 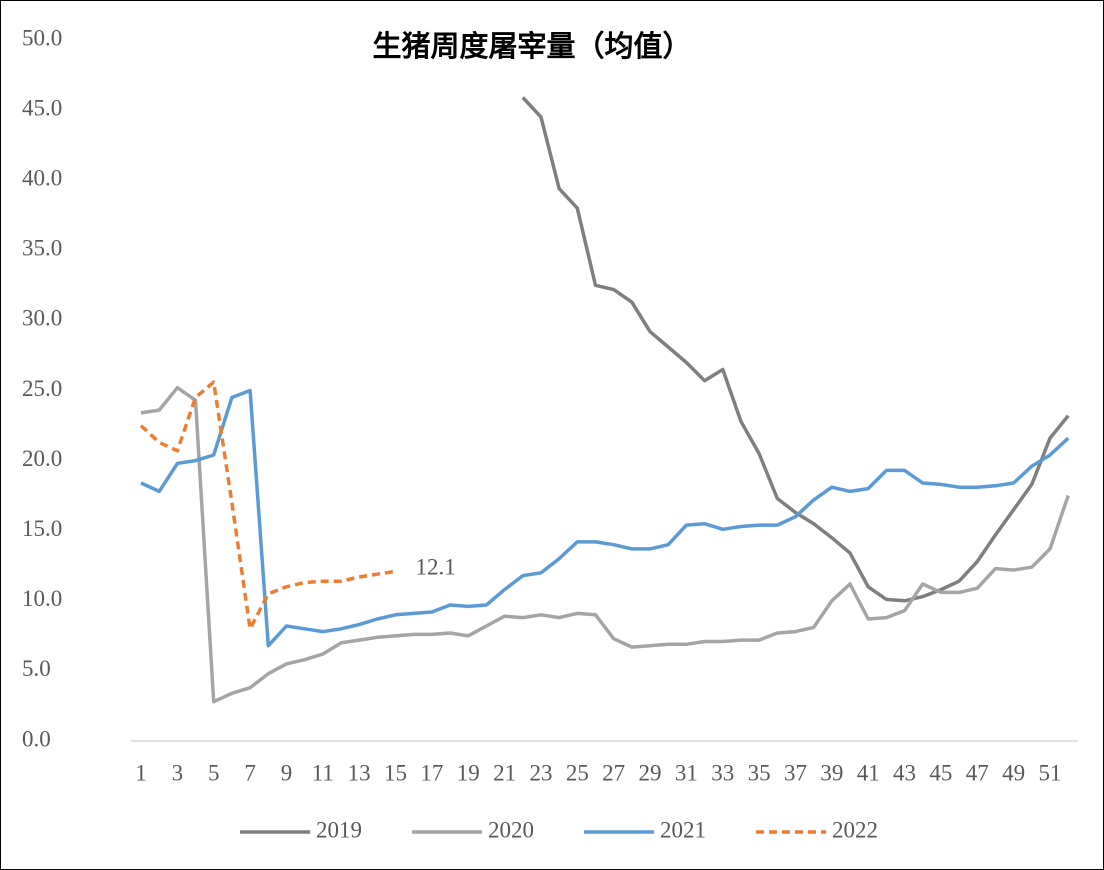 I want to click on x-tick-label: 47, so click(x=977, y=772).